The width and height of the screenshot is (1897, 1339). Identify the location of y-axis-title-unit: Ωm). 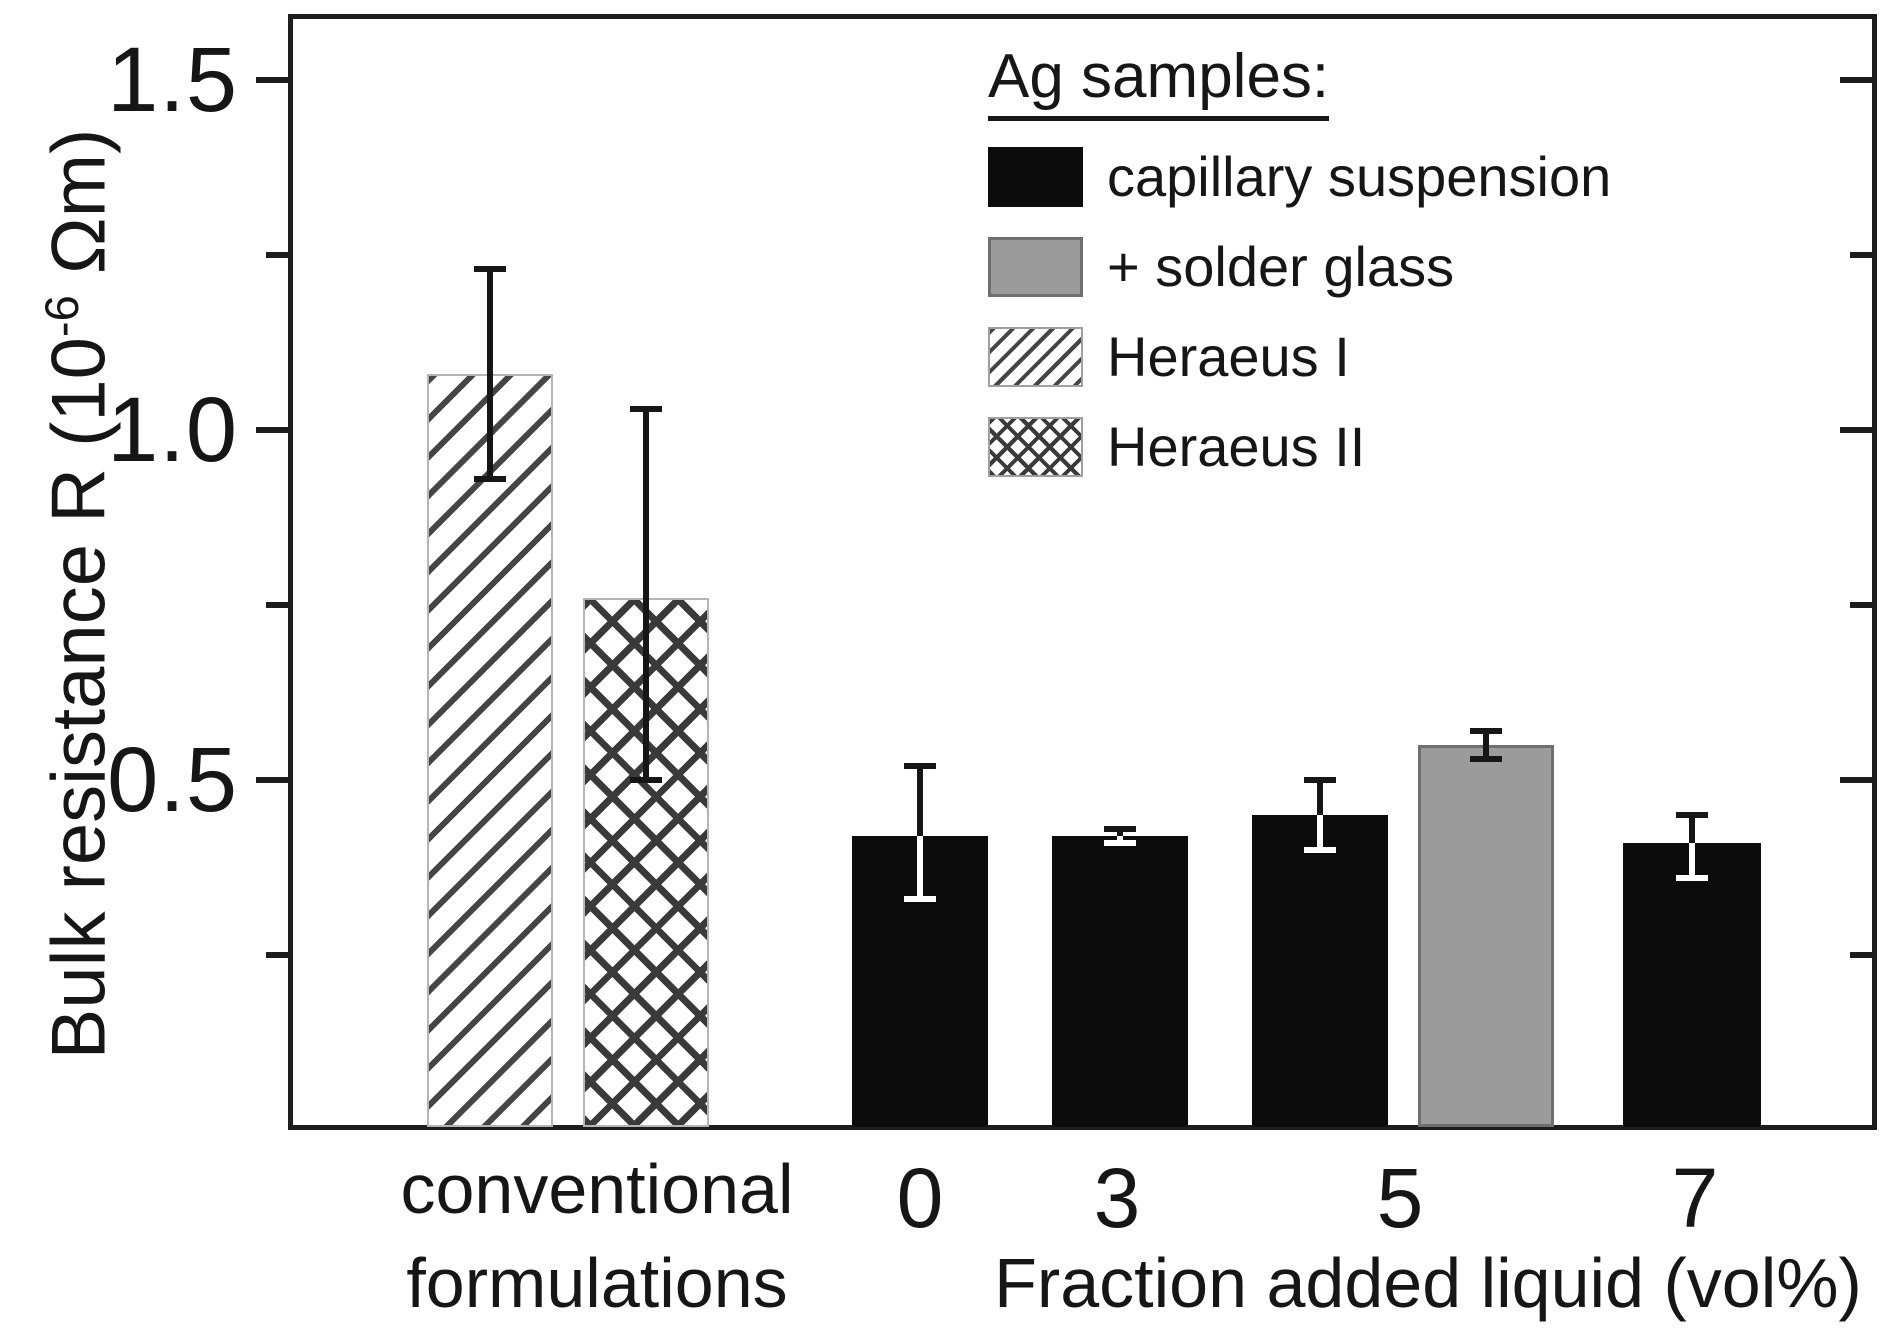
(79, 212).